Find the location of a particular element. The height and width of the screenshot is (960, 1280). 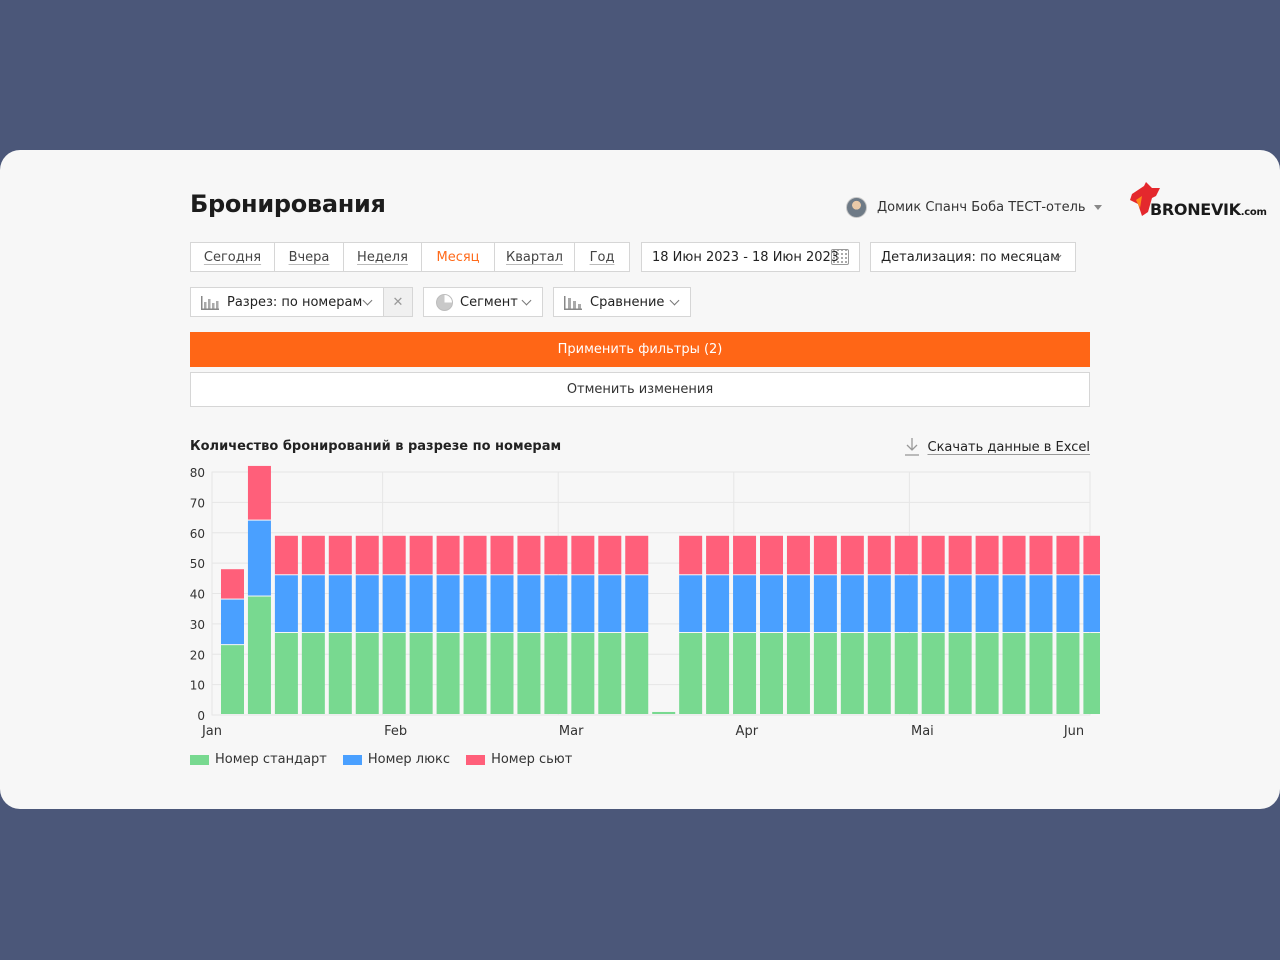

compare-select-value: Сравнение is located at coordinates (627, 302).